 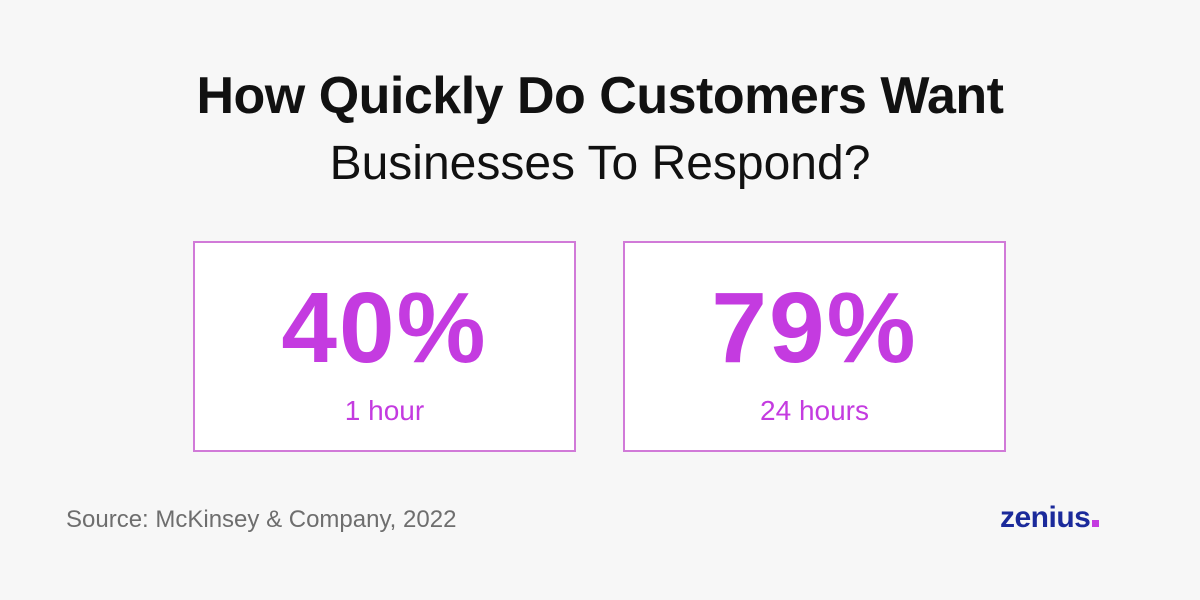 I want to click on stat-value: 79%, so click(x=814, y=328).